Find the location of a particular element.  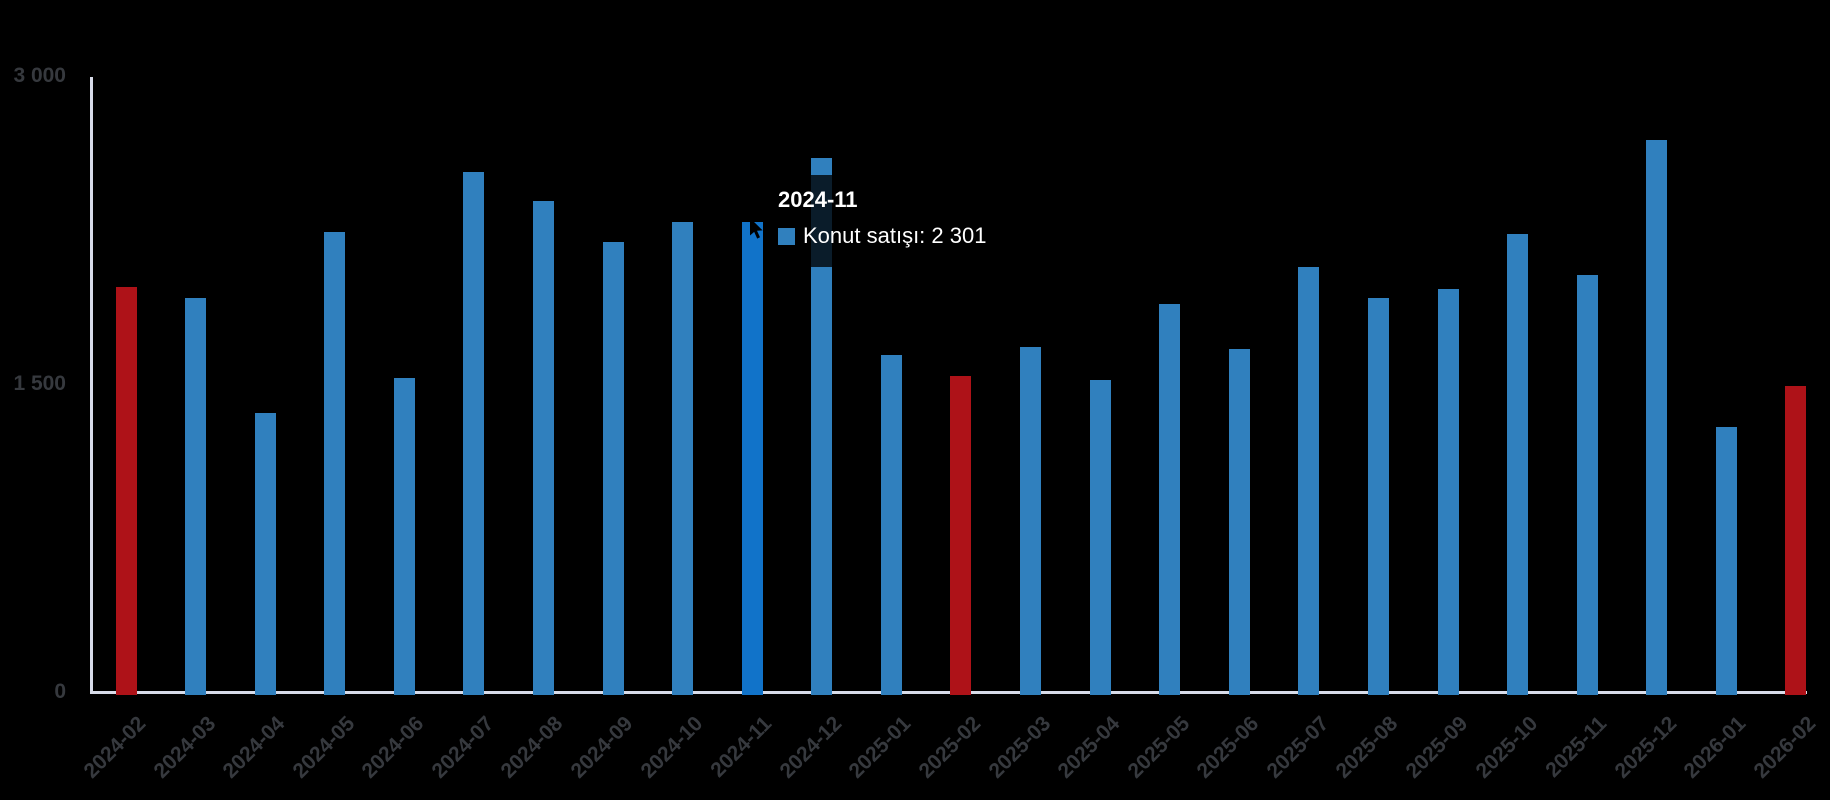

x-tick-label-2026-01: 2026-01 is located at coordinates (1715, 747).